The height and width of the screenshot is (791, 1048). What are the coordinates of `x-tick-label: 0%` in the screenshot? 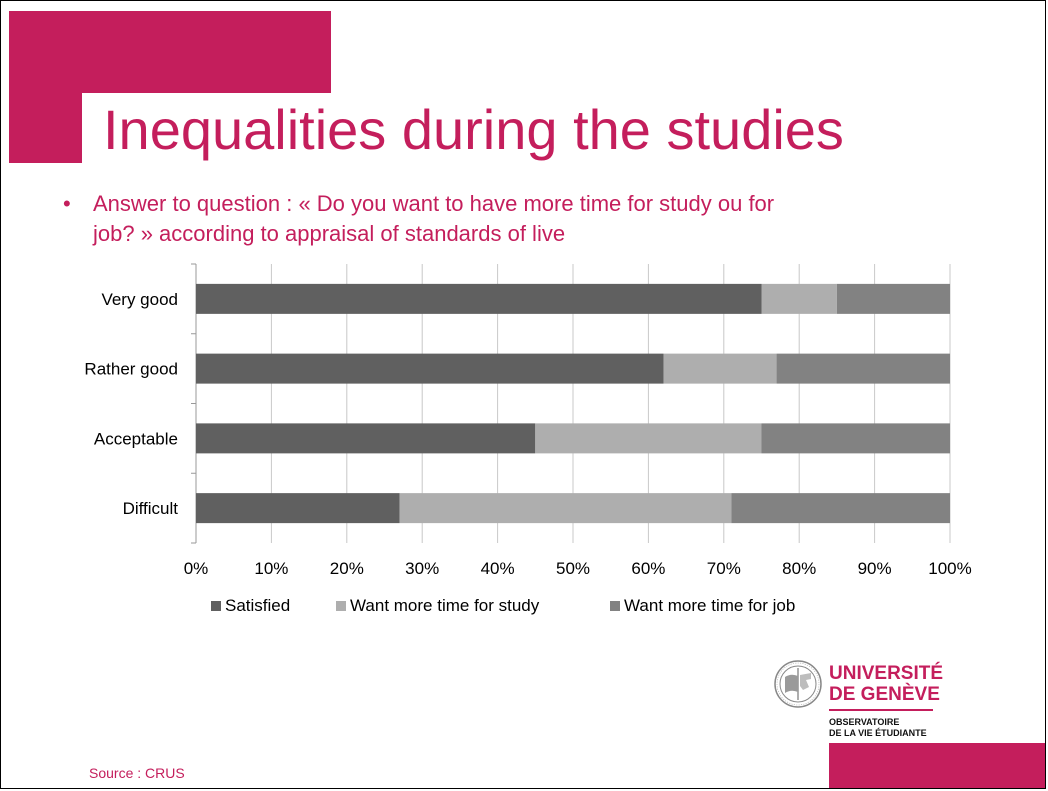 It's located at (196, 568).